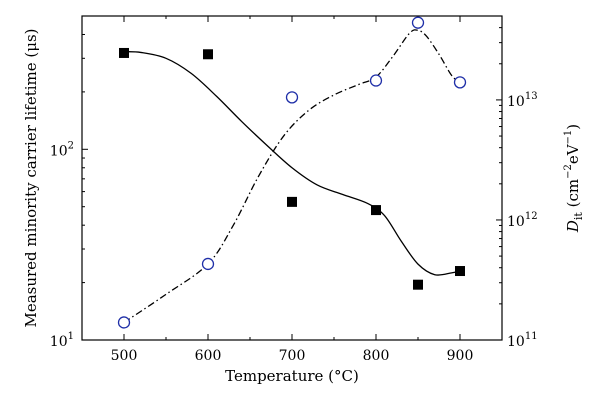 The width and height of the screenshot is (600, 401). I want to click on left-y-axis-ticks: 10¹ 10², so click(69, 182).